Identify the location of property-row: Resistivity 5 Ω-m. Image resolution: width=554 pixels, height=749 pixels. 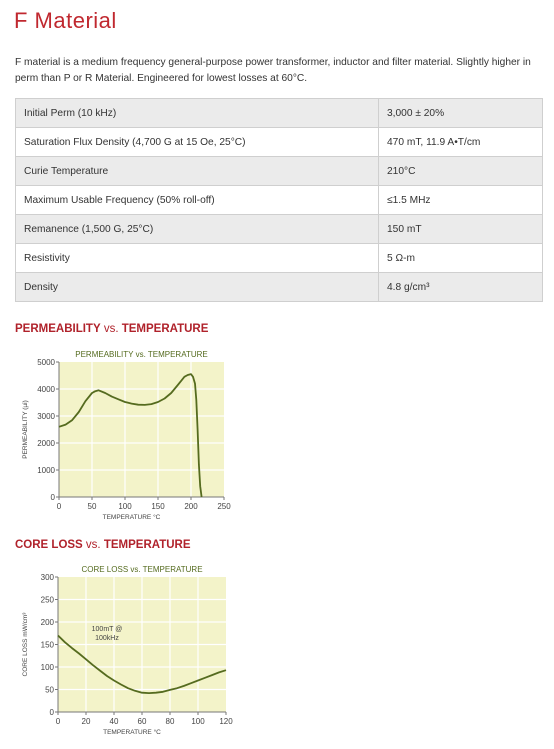
(279, 258).